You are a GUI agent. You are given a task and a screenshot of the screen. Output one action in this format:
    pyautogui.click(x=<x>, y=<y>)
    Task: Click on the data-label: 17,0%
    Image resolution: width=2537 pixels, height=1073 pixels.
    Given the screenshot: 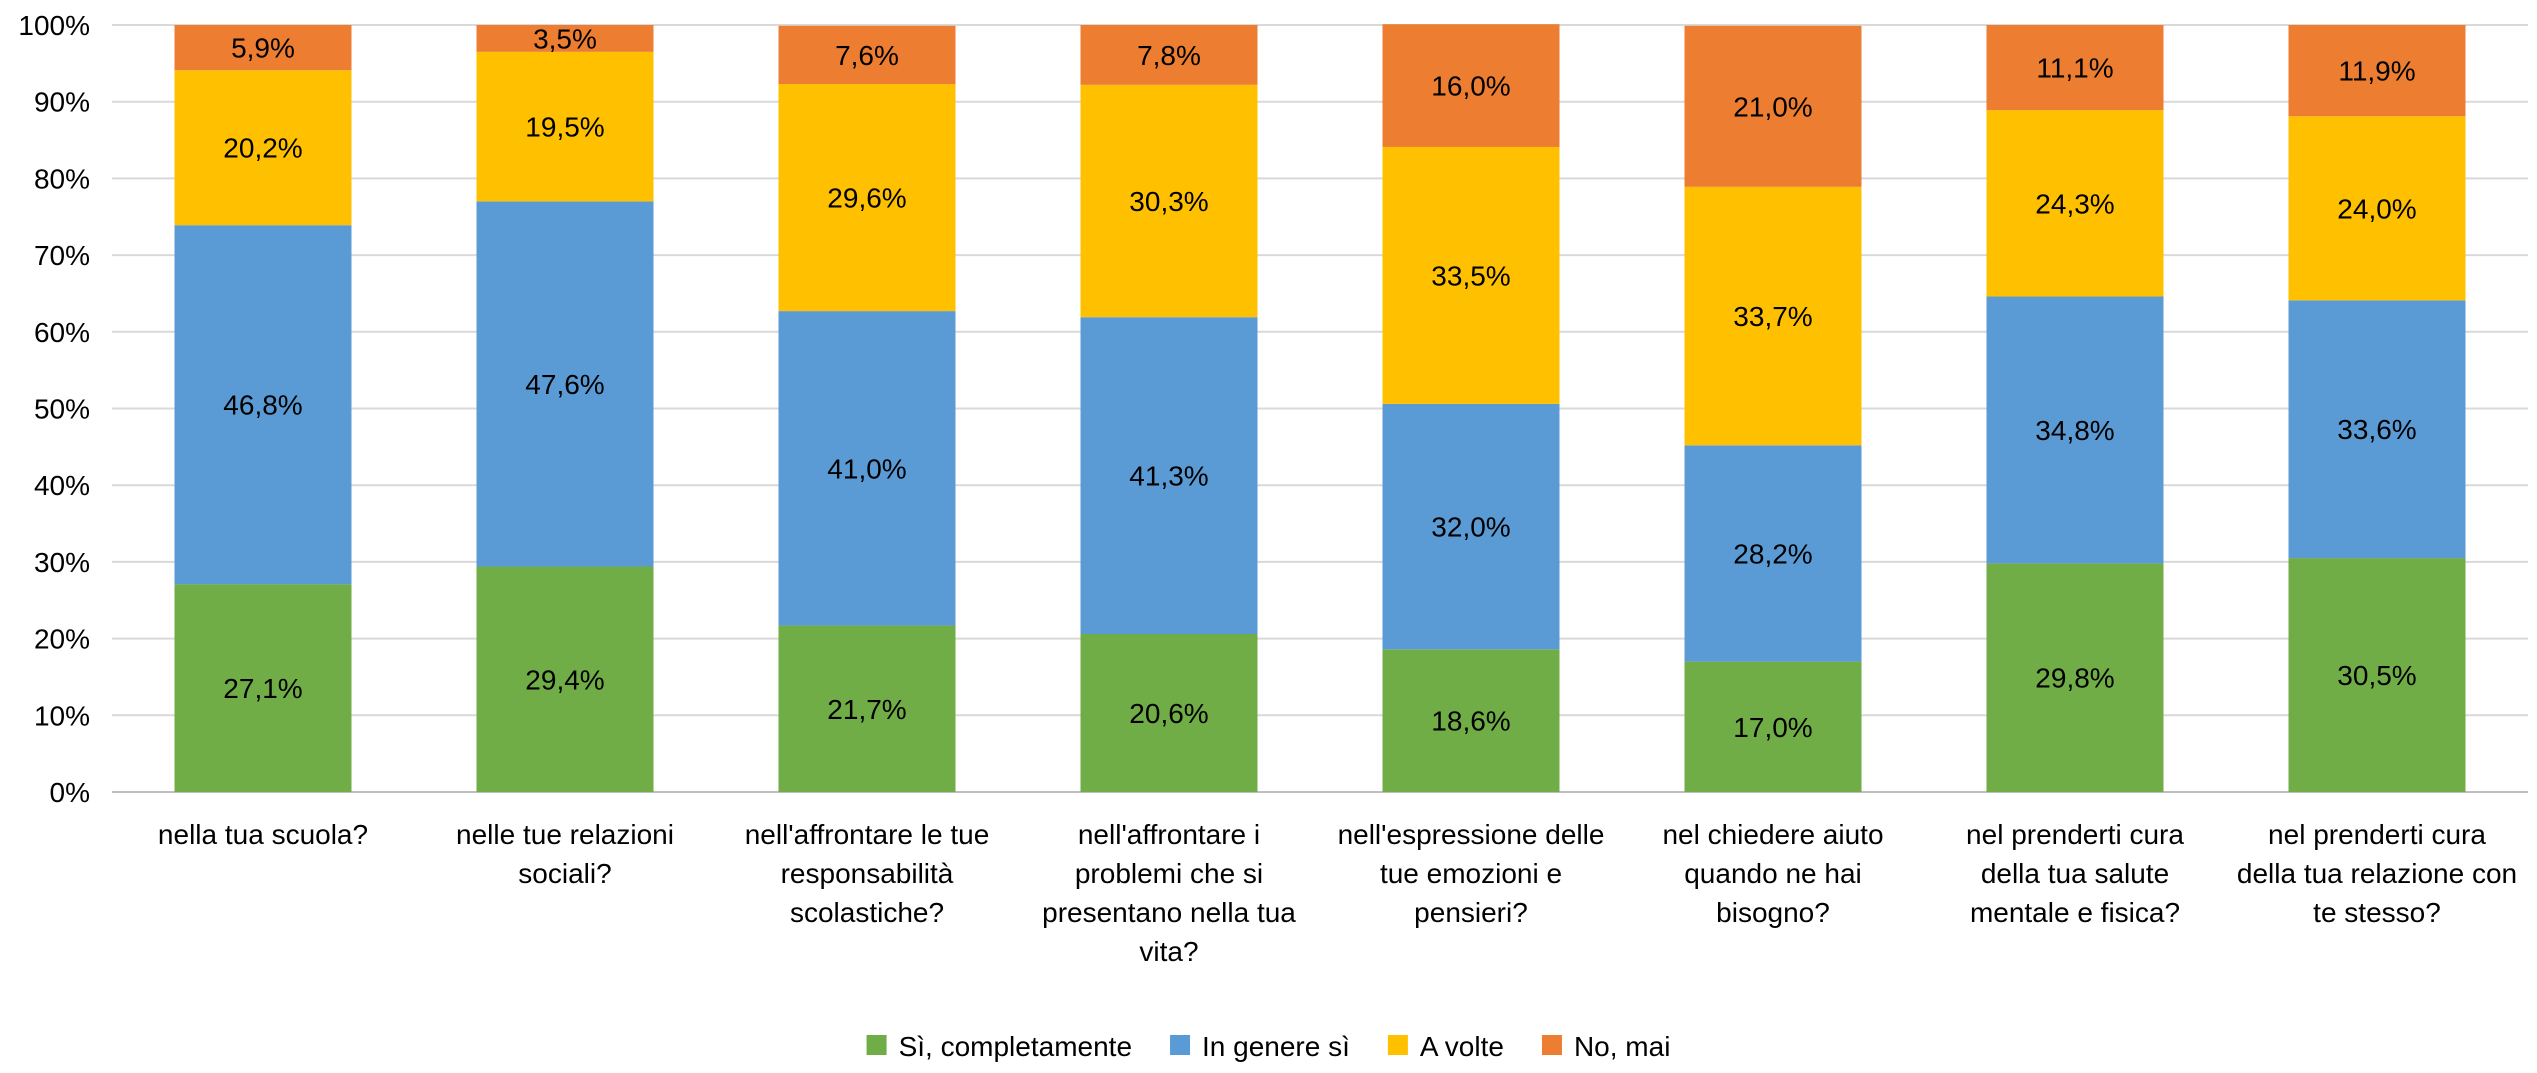 What is the action you would take?
    pyautogui.click(x=1772, y=727)
    